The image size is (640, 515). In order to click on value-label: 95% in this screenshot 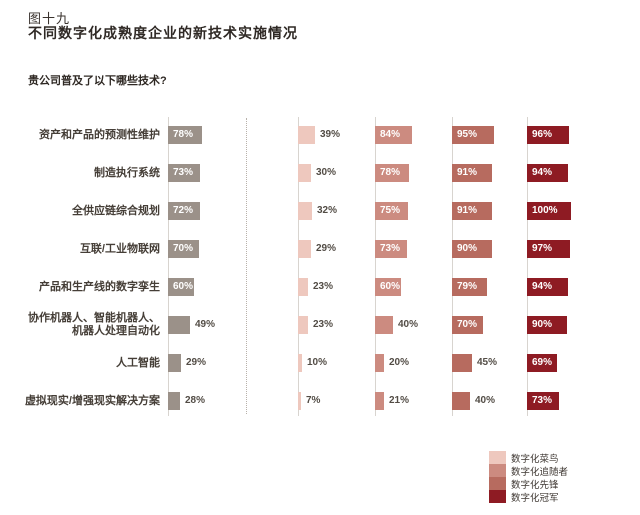, I will do `click(467, 134)`.